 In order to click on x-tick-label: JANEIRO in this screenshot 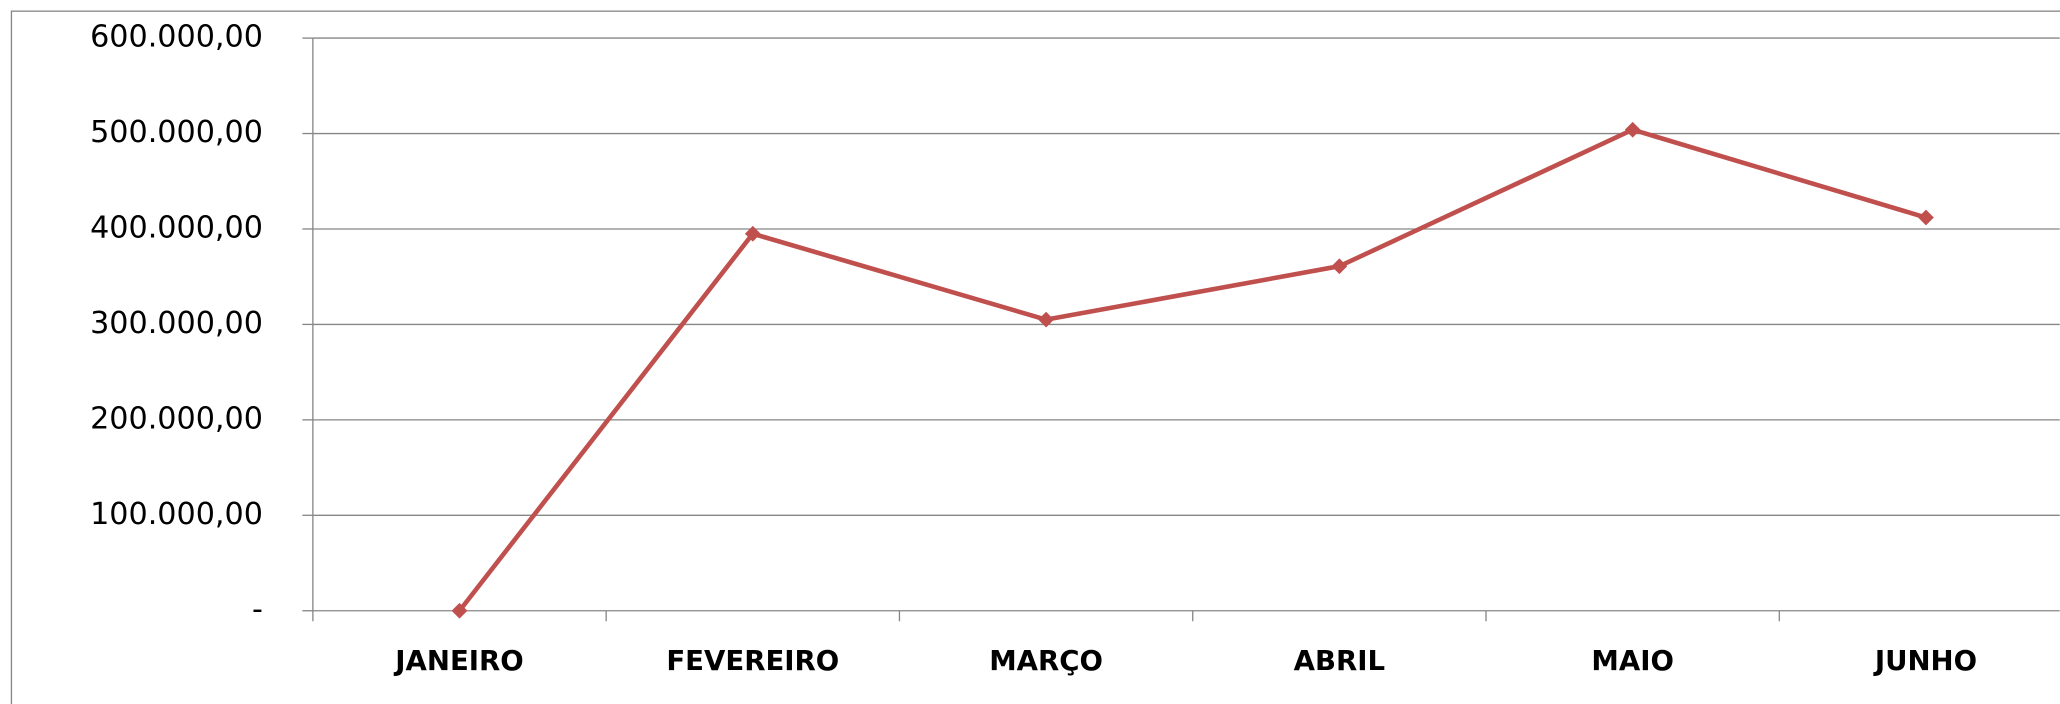, I will do `click(458, 660)`.